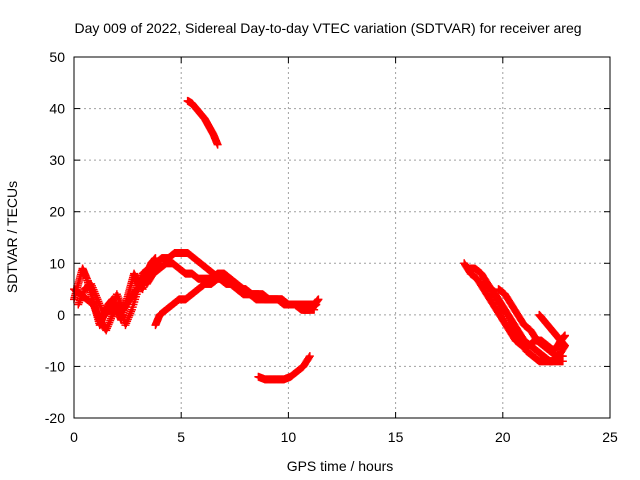 This screenshot has width=640, height=480. What do you see at coordinates (55, 366) in the screenshot?
I see `y-tick-label: -10` at bounding box center [55, 366].